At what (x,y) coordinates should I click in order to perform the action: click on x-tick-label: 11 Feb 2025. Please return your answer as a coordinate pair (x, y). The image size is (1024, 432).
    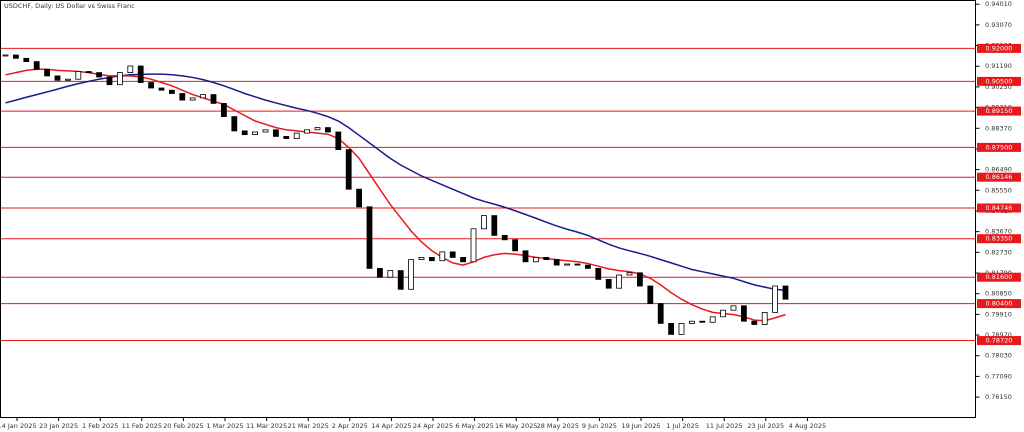
    Looking at the image, I should click on (142, 426).